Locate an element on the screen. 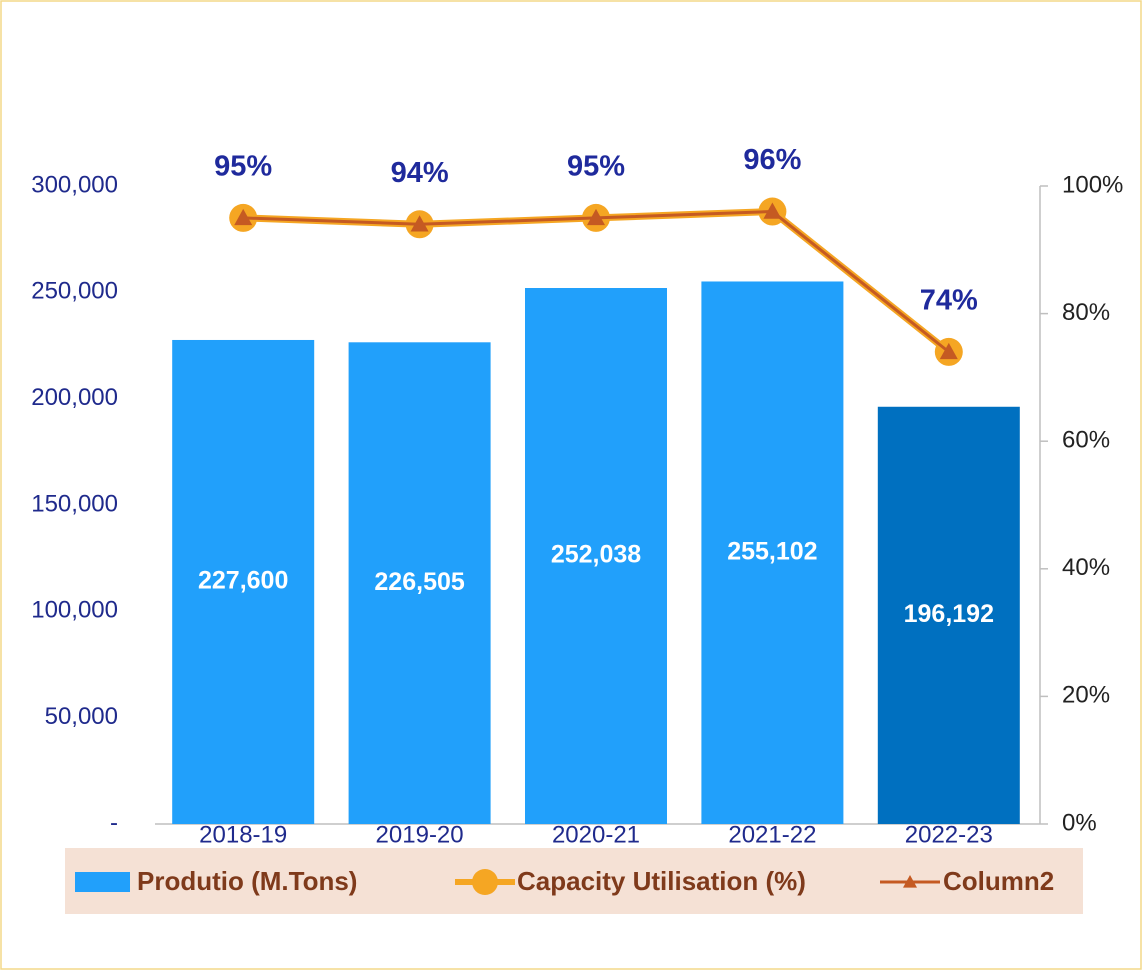 This screenshot has height=970, width=1142. y-tick-label: - is located at coordinates (114, 822).